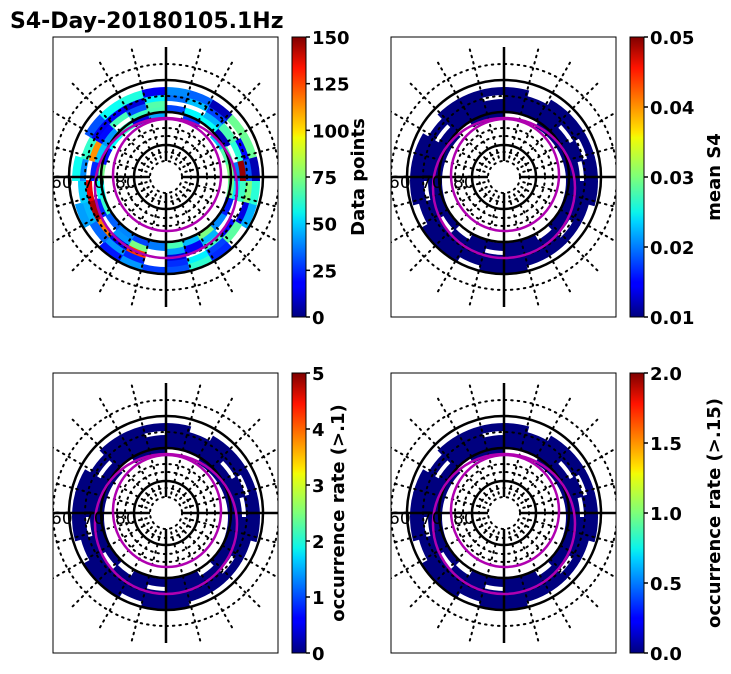 Image resolution: width=731 pixels, height=674 pixels. Describe the element at coordinates (672, 318) in the screenshot. I see `colorbar-tick-label: 0.01` at that location.